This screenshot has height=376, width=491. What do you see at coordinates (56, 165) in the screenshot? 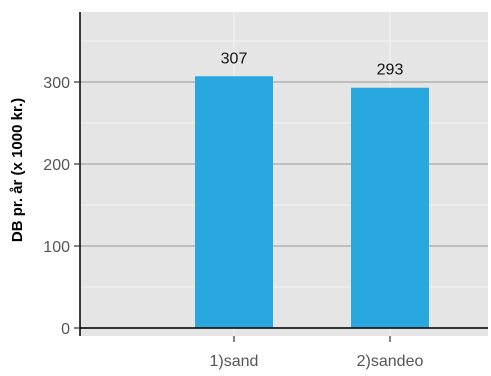
I see `y-tick-label: 200` at bounding box center [56, 165].